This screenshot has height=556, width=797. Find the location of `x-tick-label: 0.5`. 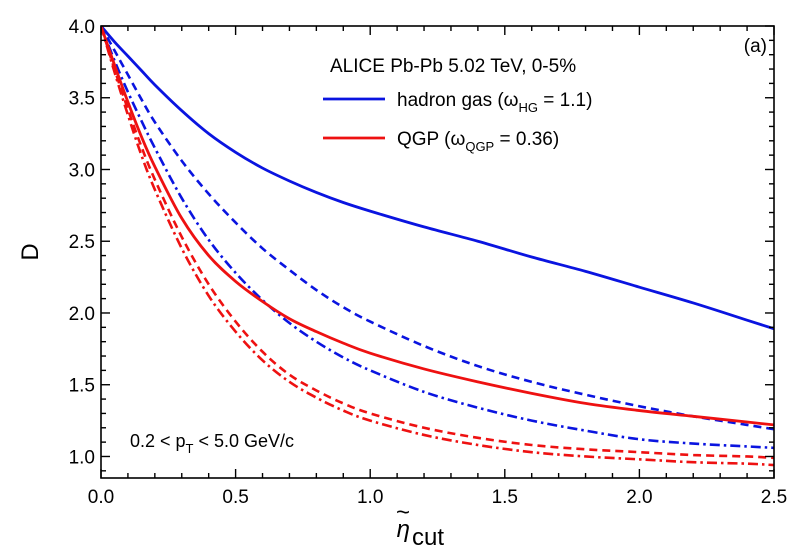

x-tick-label: 0.5 is located at coordinates (235, 497).